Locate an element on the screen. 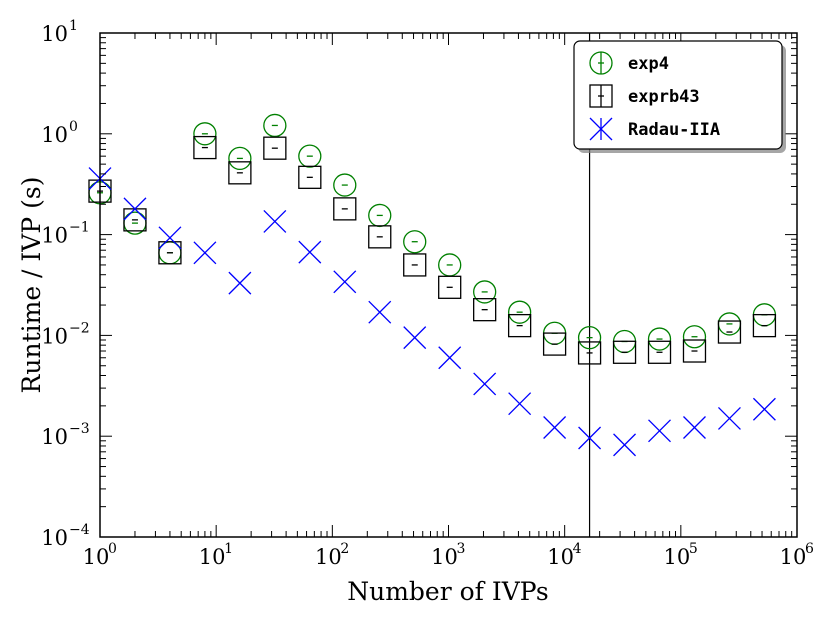  x-tick-exponent: 2 is located at coordinates (344, 549).